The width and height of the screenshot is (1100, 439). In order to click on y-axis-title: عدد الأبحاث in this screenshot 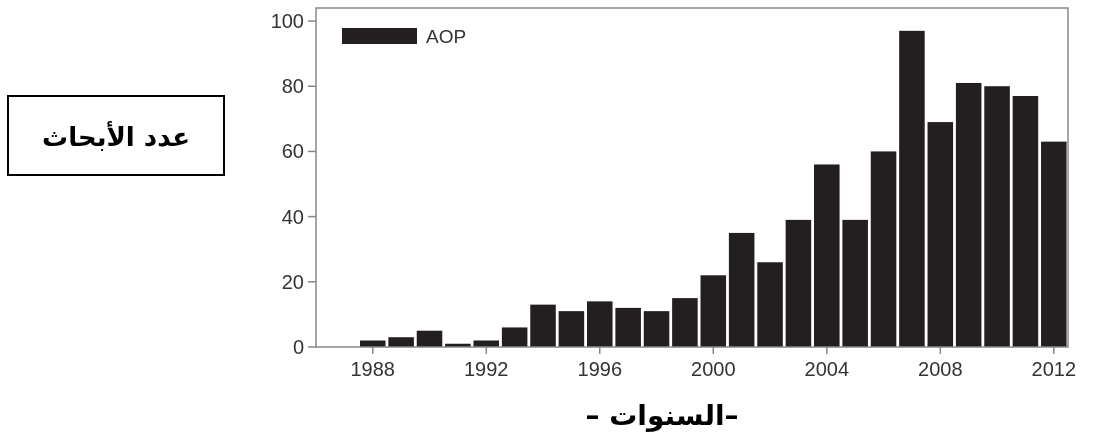, I will do `click(116, 136)`.